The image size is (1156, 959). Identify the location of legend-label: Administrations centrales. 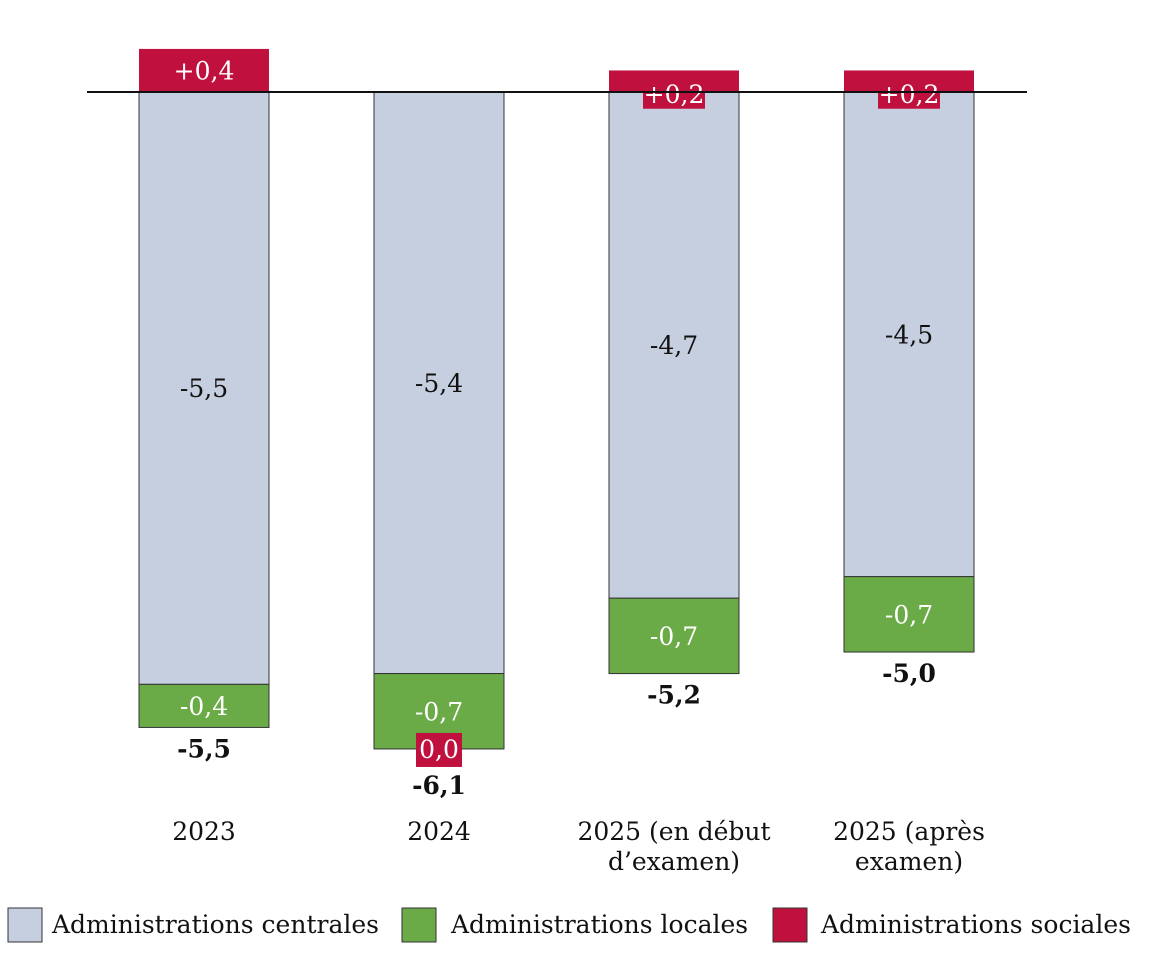
(215, 924).